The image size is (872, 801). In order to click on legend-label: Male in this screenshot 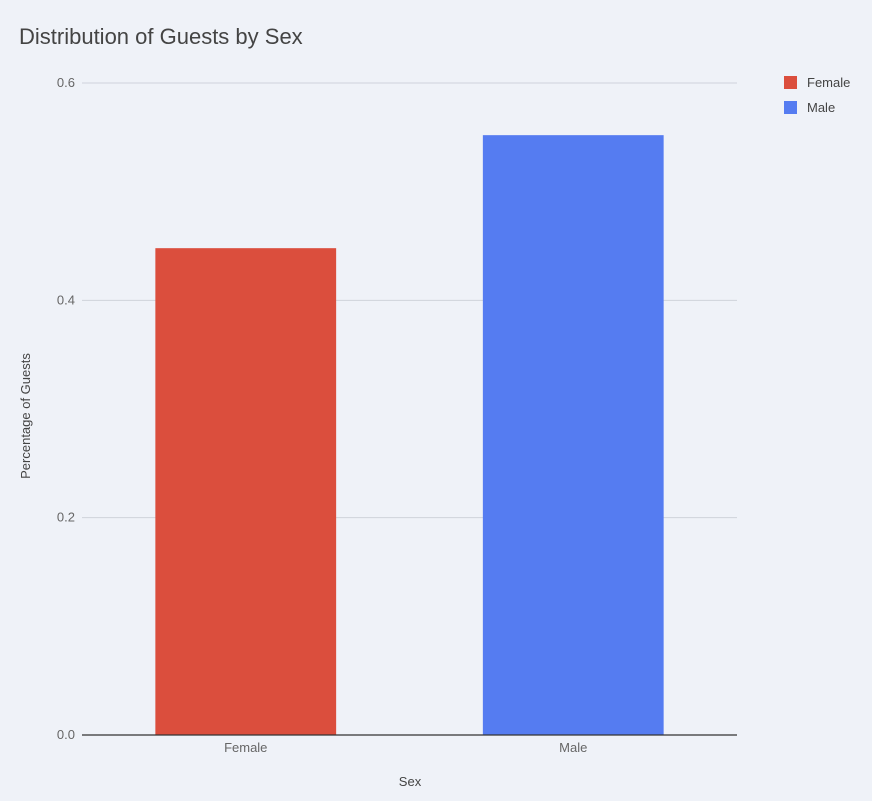, I will do `click(821, 107)`.